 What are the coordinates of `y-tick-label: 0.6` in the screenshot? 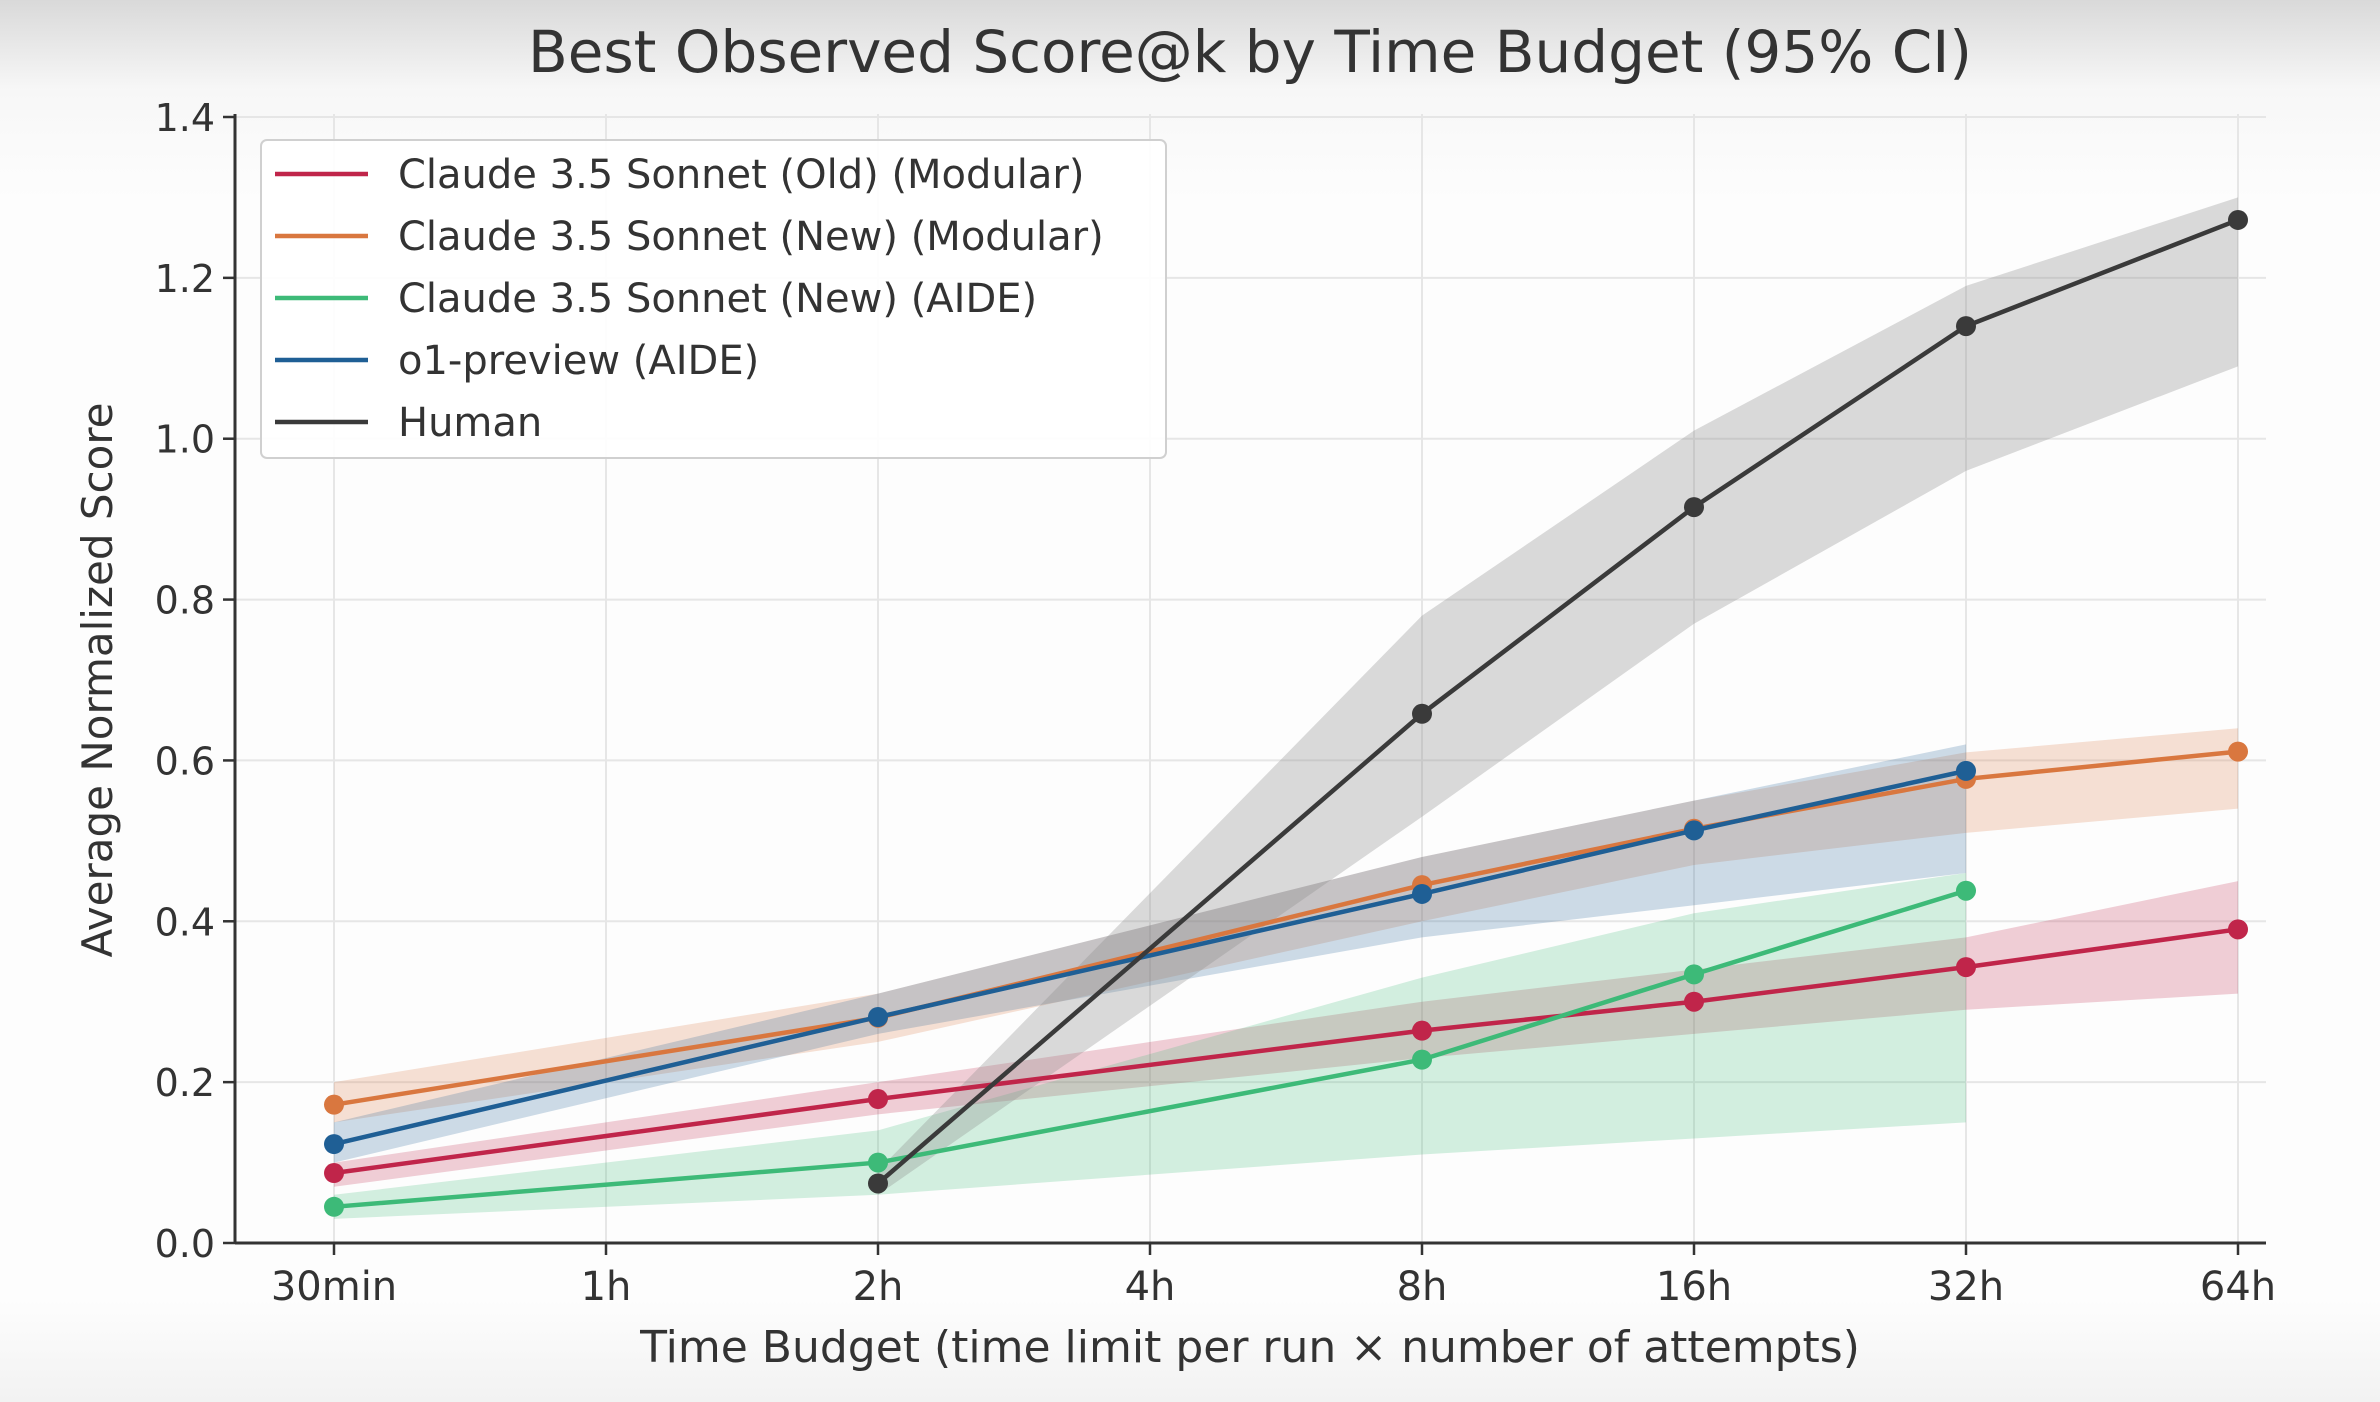 It's located at (185, 761).